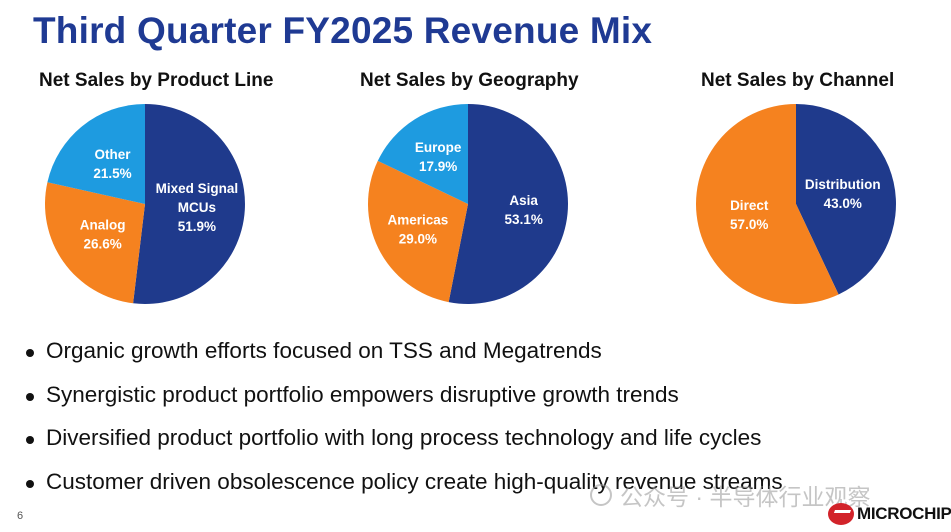 Image resolution: width=951 pixels, height=532 pixels. Describe the element at coordinates (343, 30) in the screenshot. I see `page-title: Third Quarter FY2025 Revenue Mix` at that location.